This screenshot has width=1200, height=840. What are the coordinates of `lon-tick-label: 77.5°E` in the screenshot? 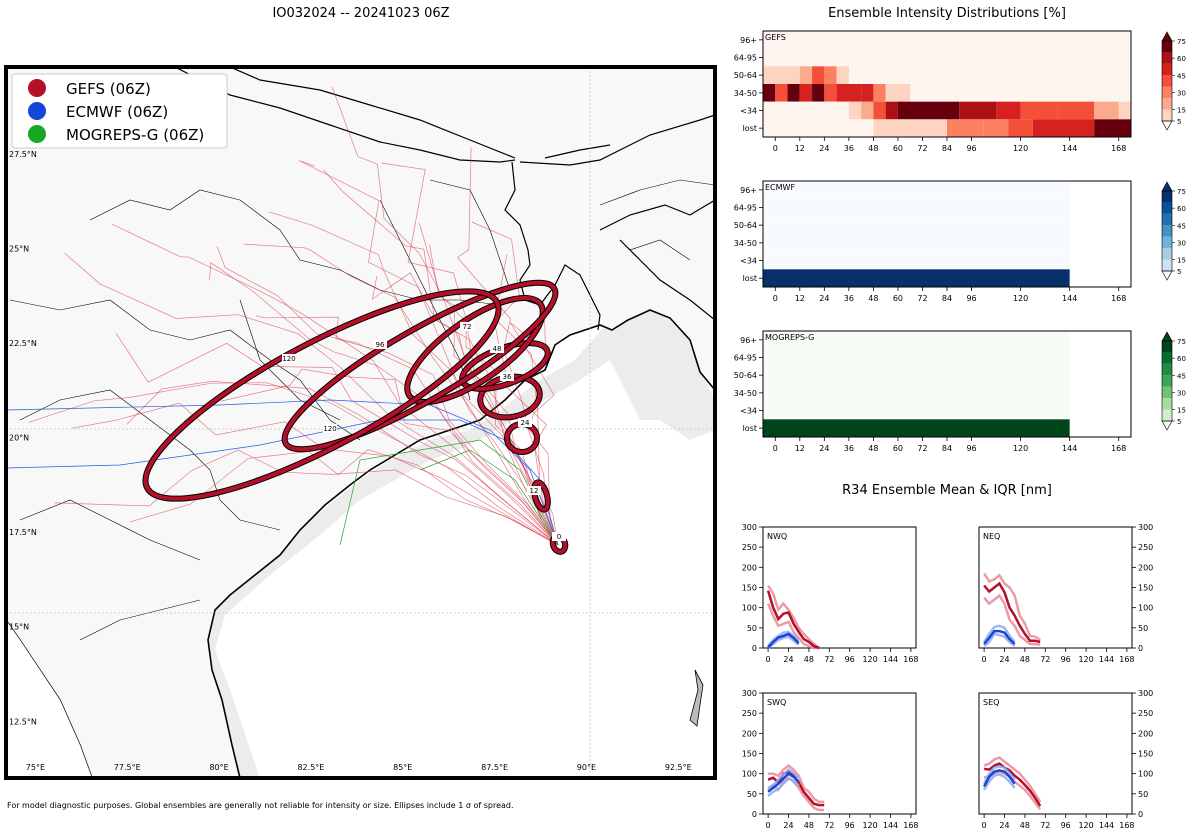 It's located at (127, 767).